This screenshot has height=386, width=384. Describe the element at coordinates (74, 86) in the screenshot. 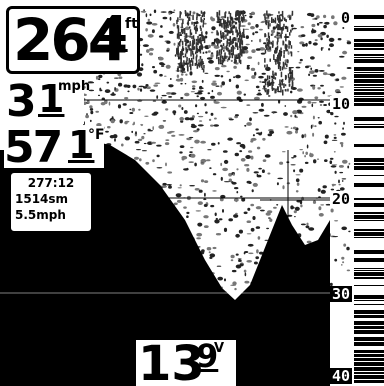

I see `speed-unit: mph` at that location.